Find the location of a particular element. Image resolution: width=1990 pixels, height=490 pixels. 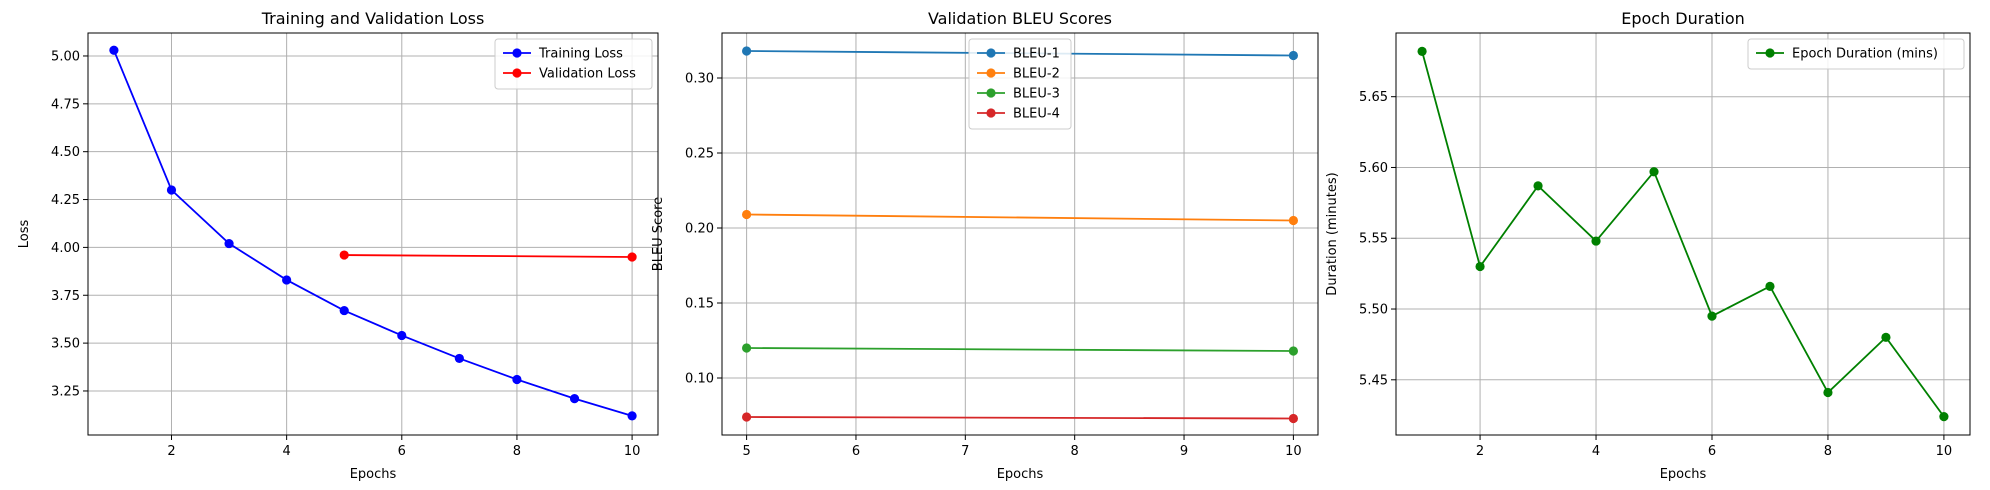

legend-label: BLEU-2 is located at coordinates (1036, 74).